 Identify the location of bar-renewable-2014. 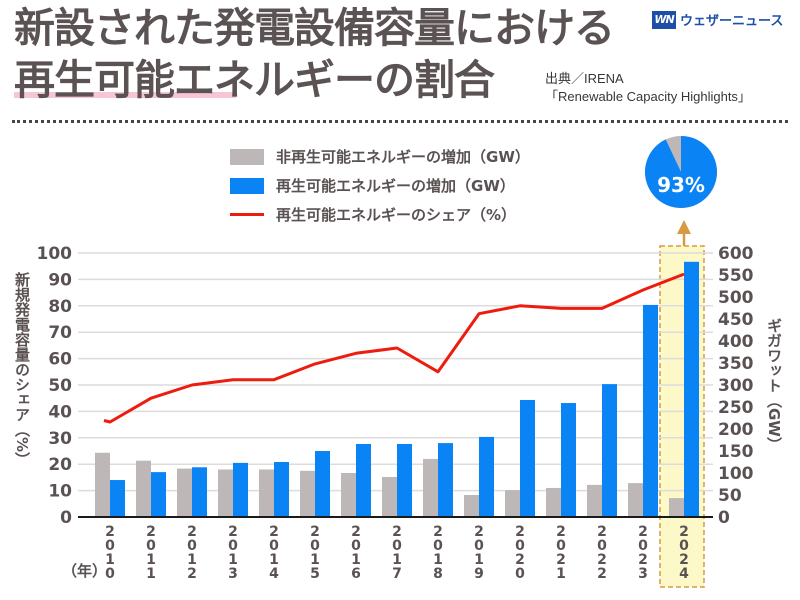
(281, 489).